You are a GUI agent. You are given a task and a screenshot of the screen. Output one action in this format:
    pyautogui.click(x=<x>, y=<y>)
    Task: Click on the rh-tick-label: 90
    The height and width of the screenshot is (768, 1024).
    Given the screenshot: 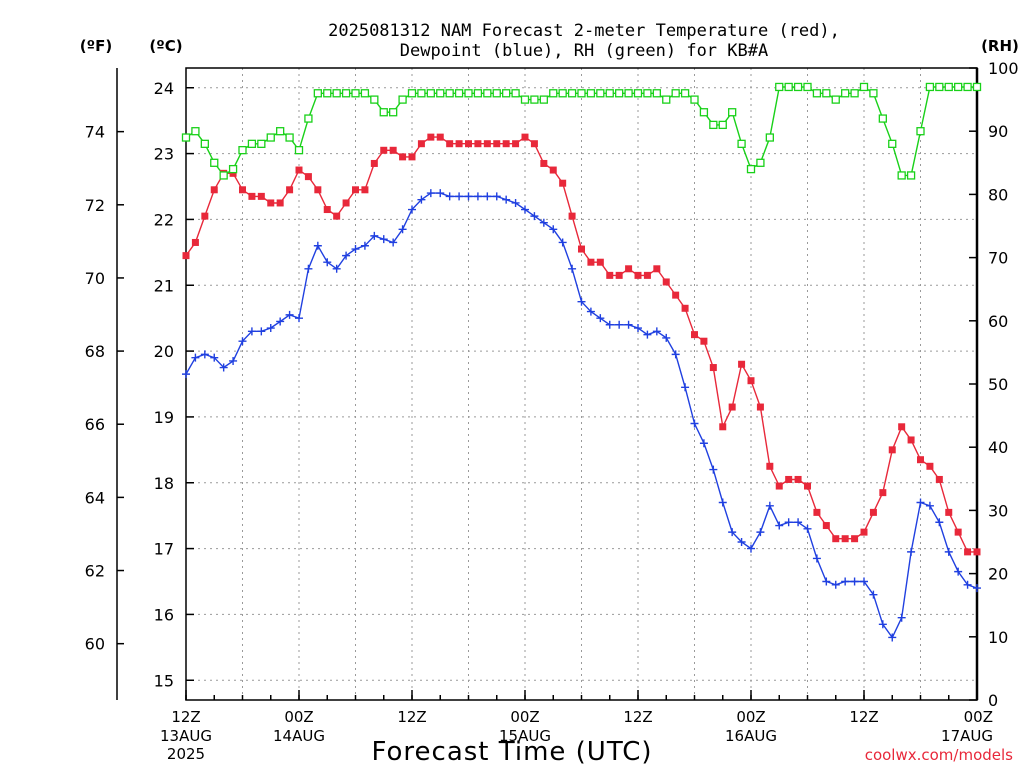 What is the action you would take?
    pyautogui.click(x=998, y=131)
    